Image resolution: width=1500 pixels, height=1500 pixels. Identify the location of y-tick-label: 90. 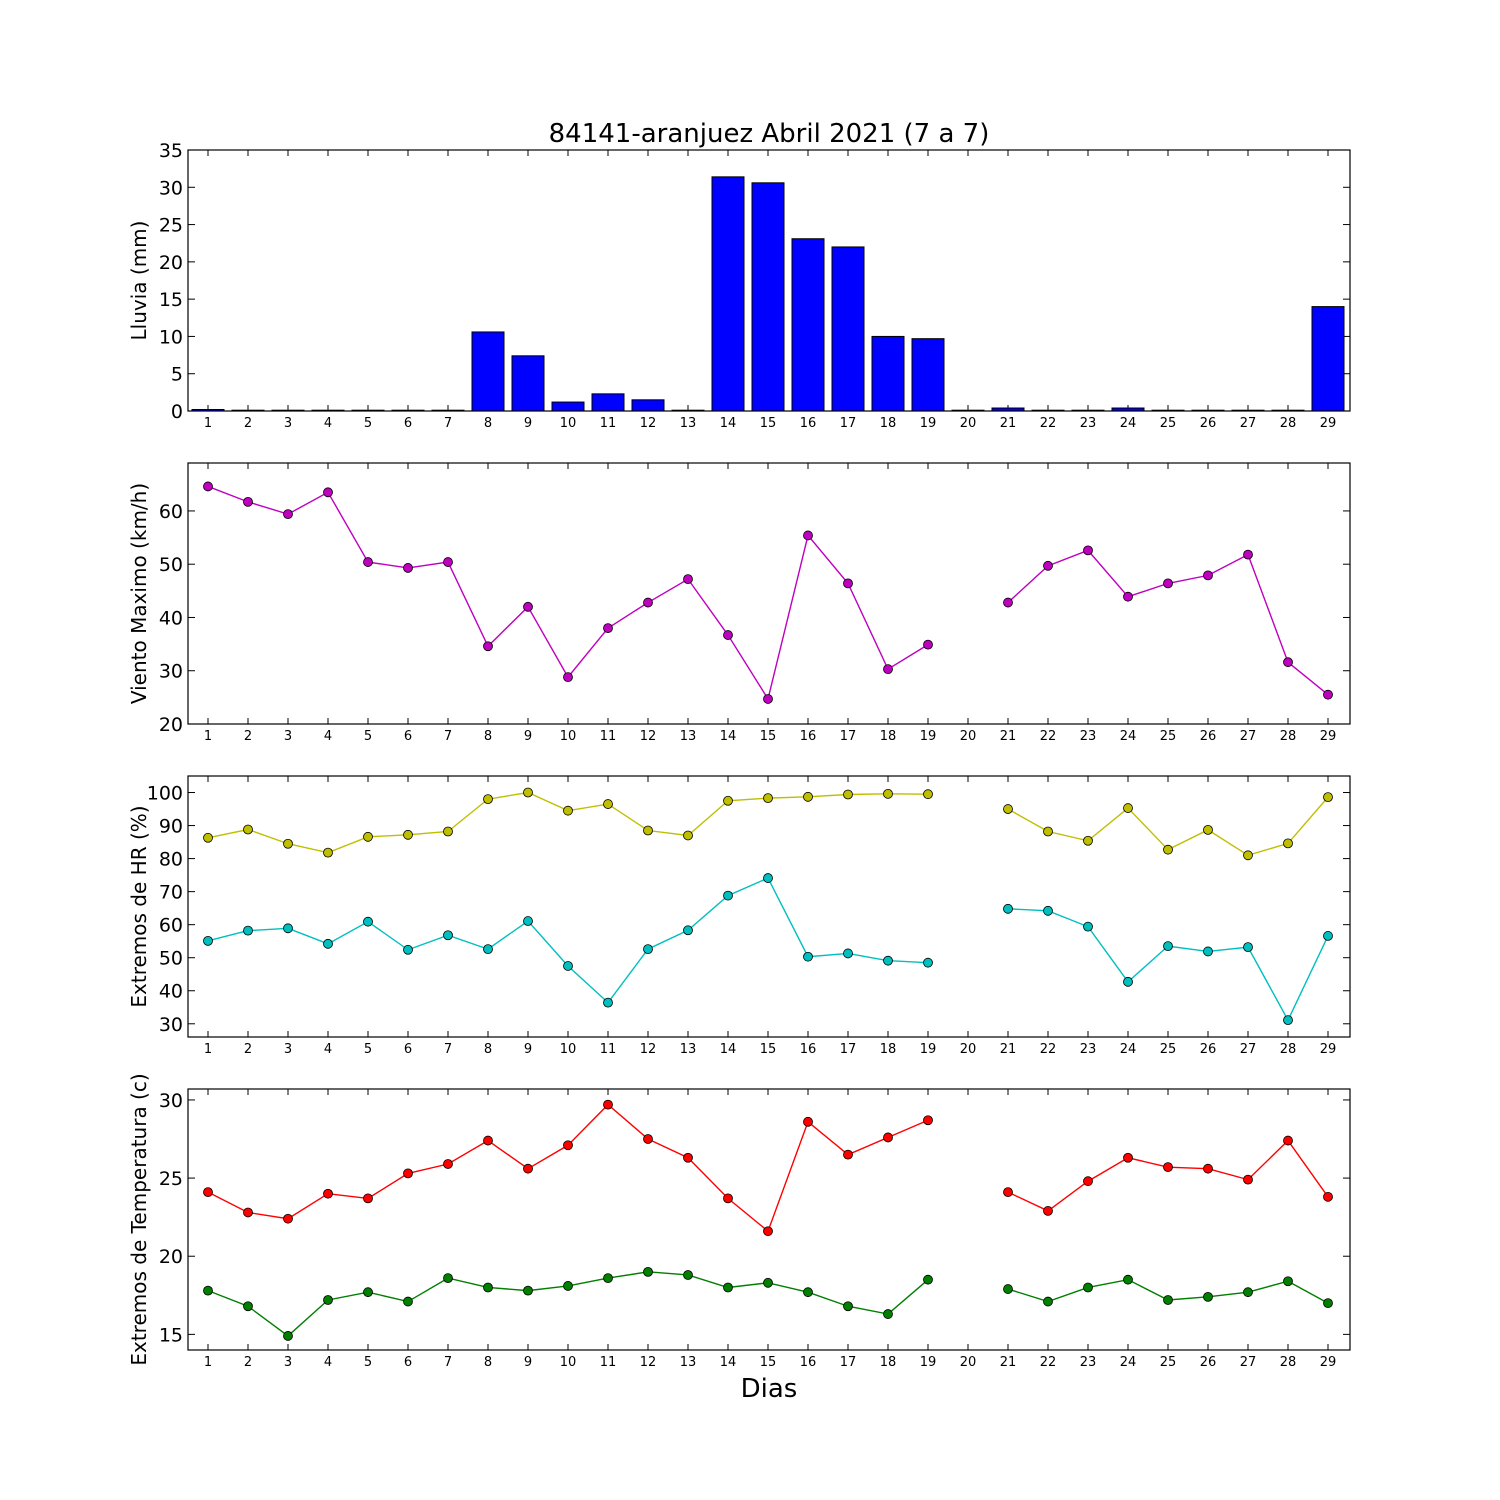
(171, 827).